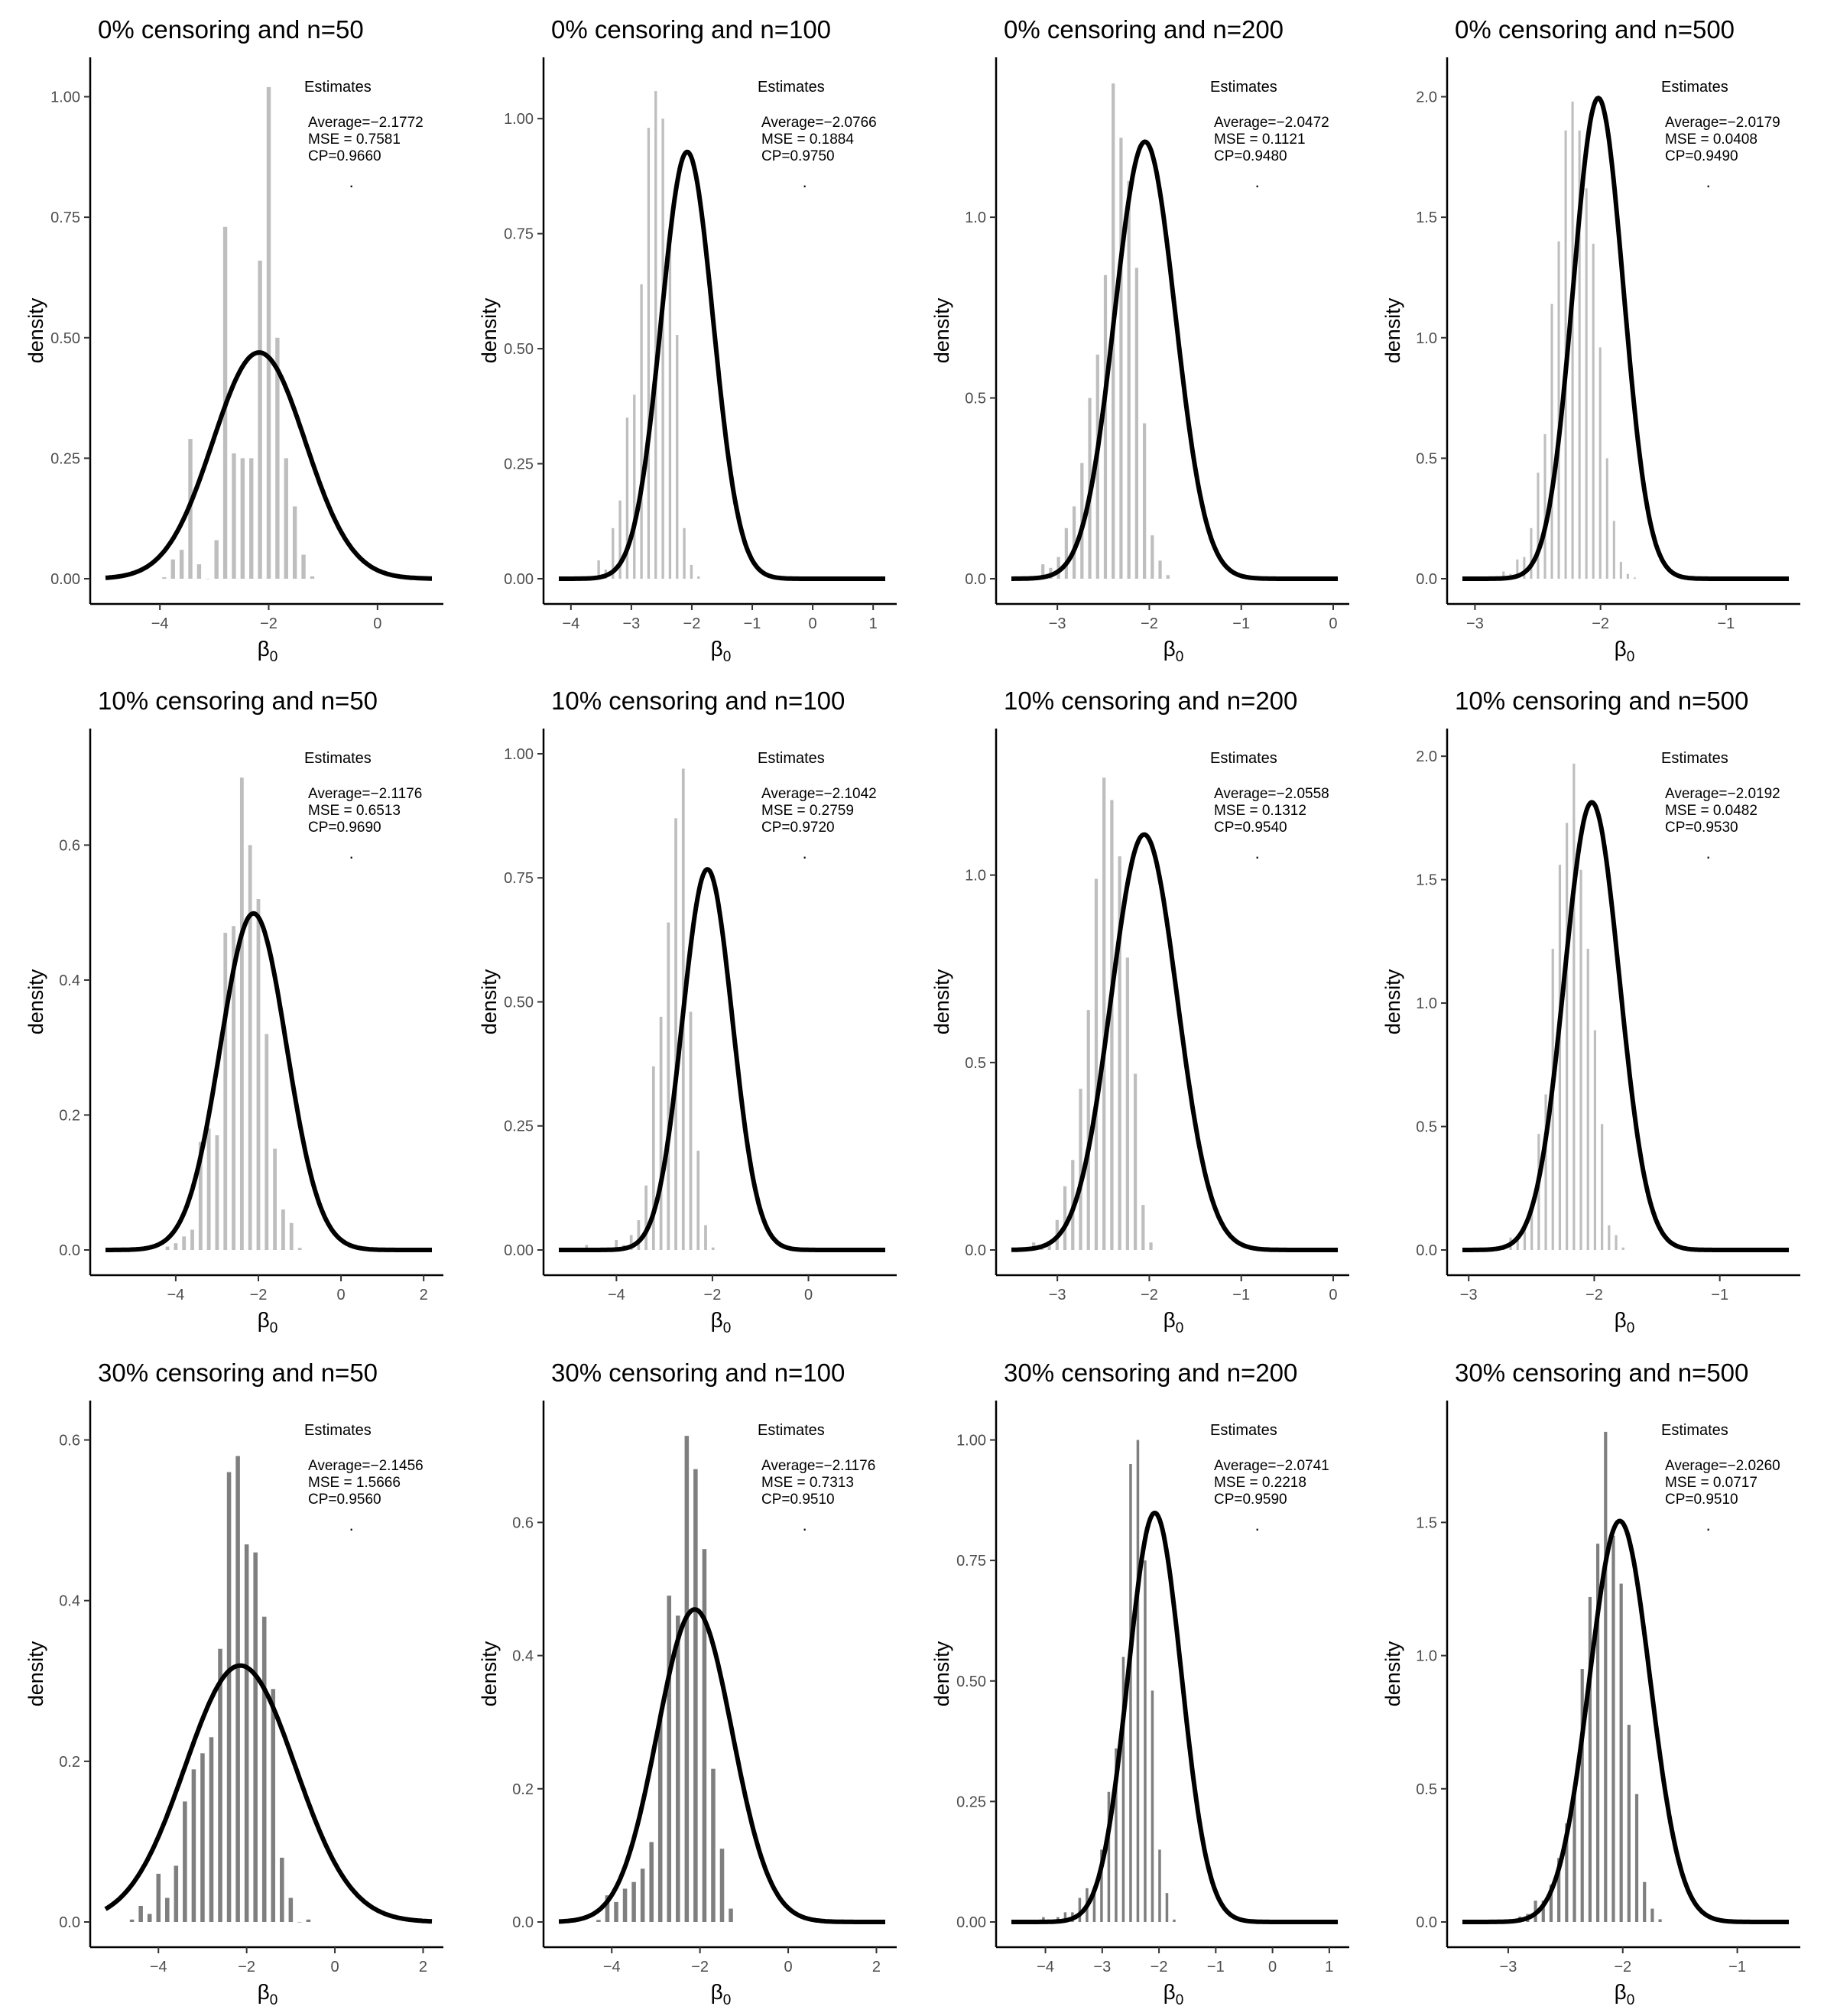 Image resolution: width=1824 pixels, height=2016 pixels. I want to click on legend-mse: MSE = 0.0482, so click(1711, 811).